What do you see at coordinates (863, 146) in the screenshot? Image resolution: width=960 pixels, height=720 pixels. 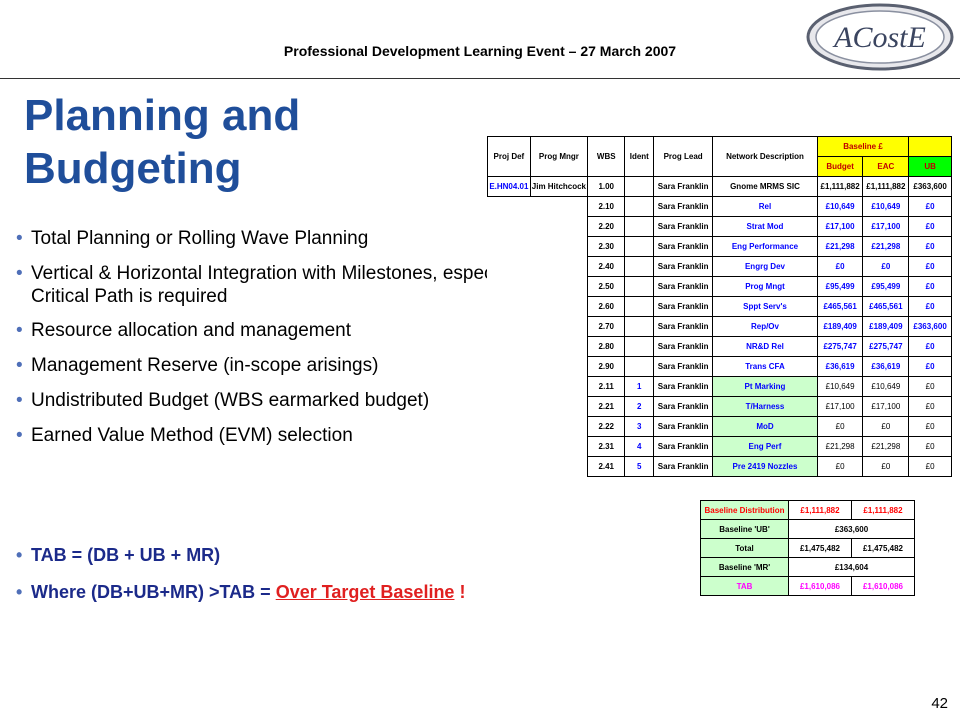 I see `col-baseline: Baseline £` at bounding box center [863, 146].